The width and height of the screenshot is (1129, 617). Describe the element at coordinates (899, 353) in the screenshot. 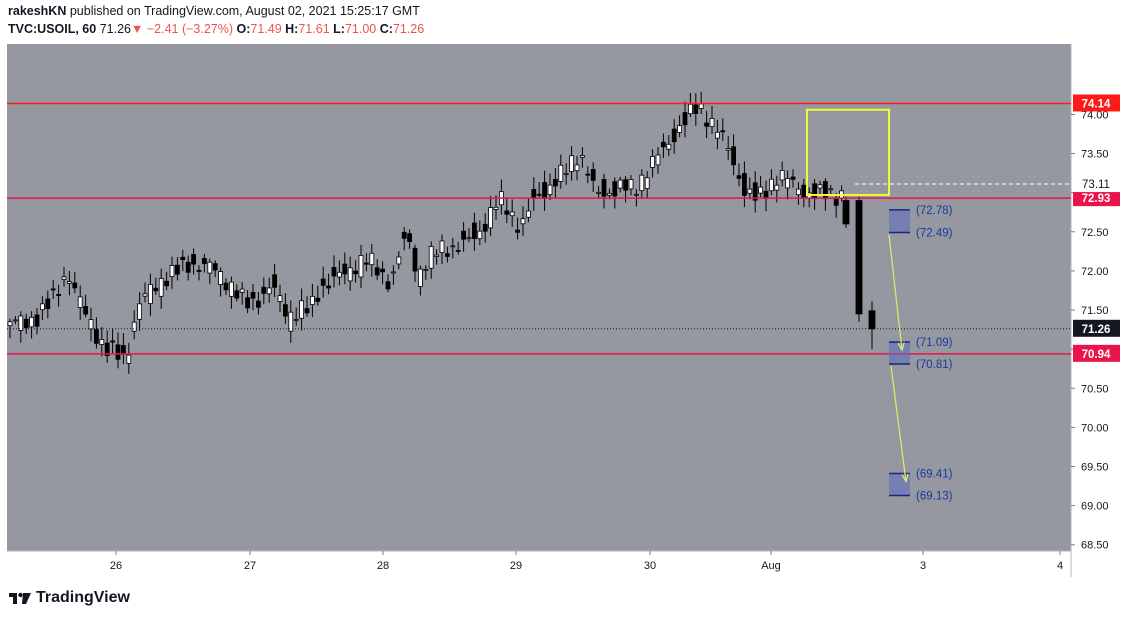

I see `target-zone` at that location.